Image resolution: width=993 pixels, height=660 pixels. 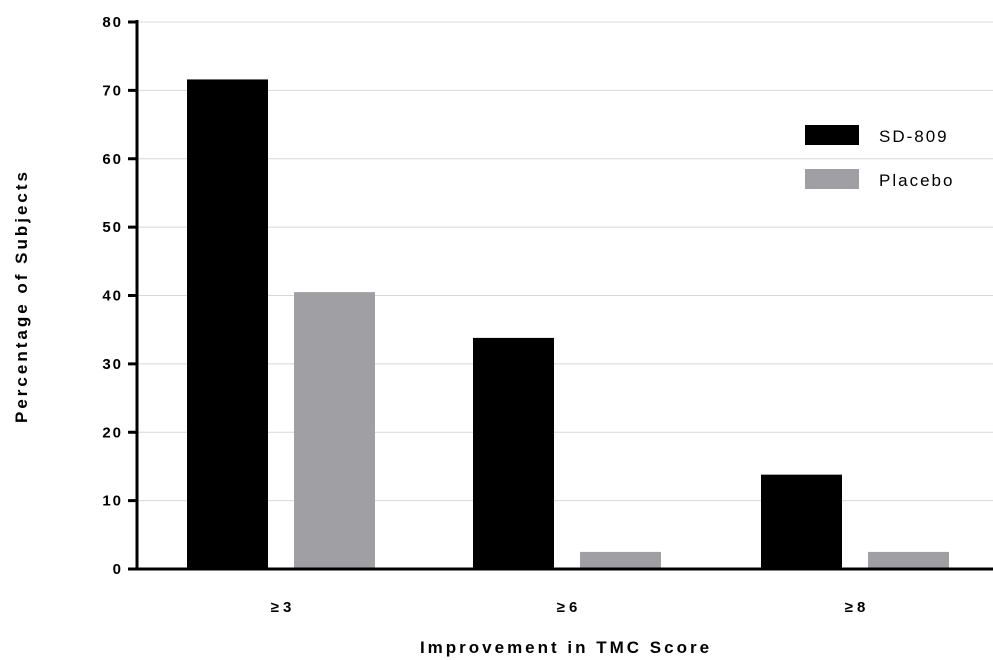 What do you see at coordinates (916, 180) in the screenshot?
I see `legend-label: Placebo` at bounding box center [916, 180].